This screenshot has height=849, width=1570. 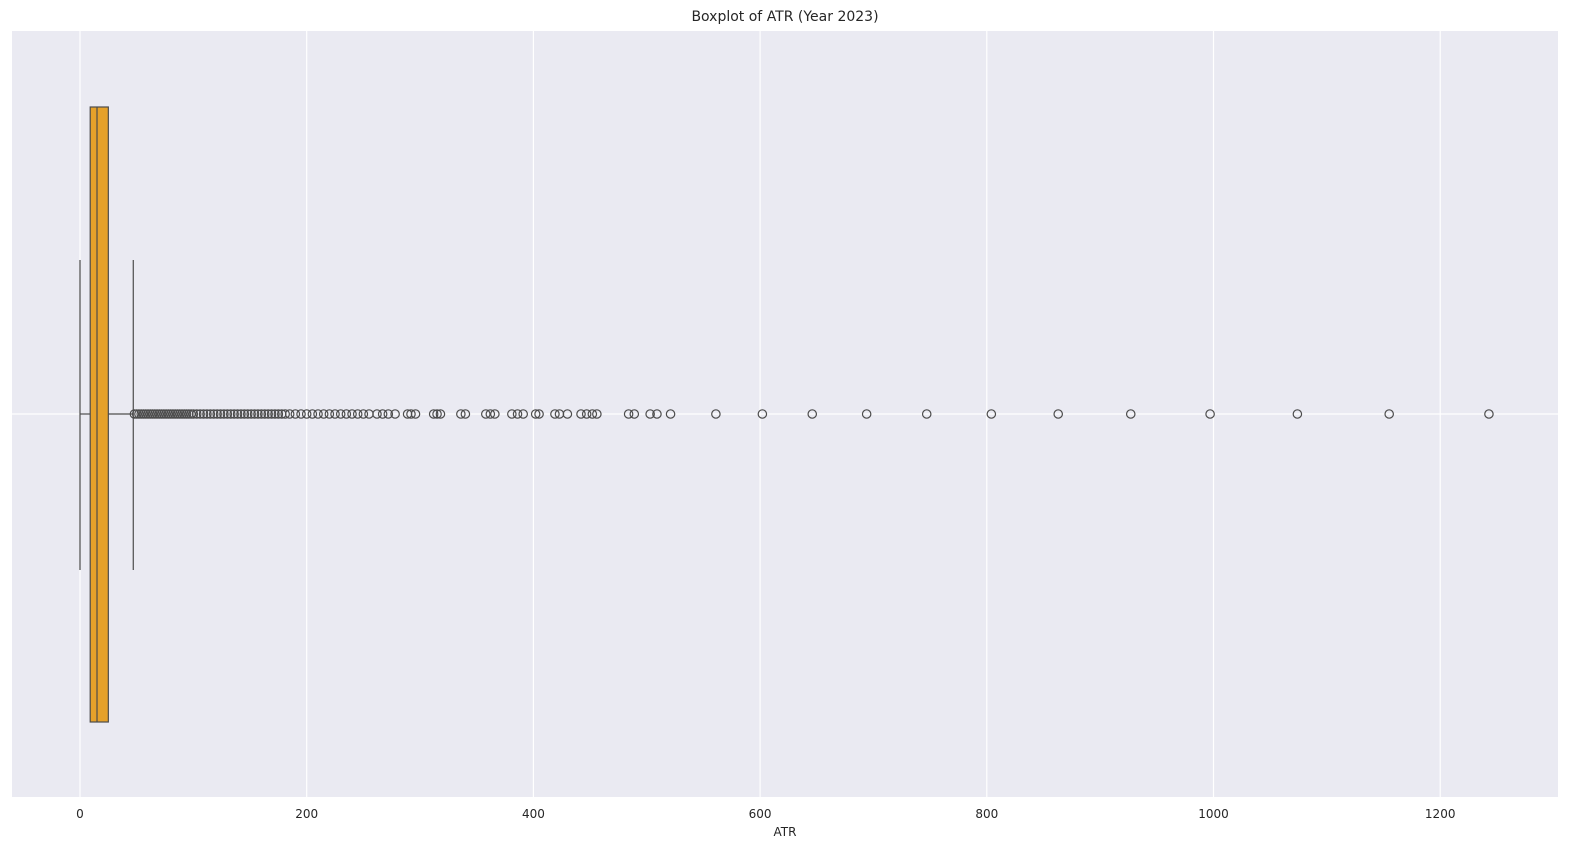 What do you see at coordinates (306, 814) in the screenshot?
I see `x-tick-label: 200` at bounding box center [306, 814].